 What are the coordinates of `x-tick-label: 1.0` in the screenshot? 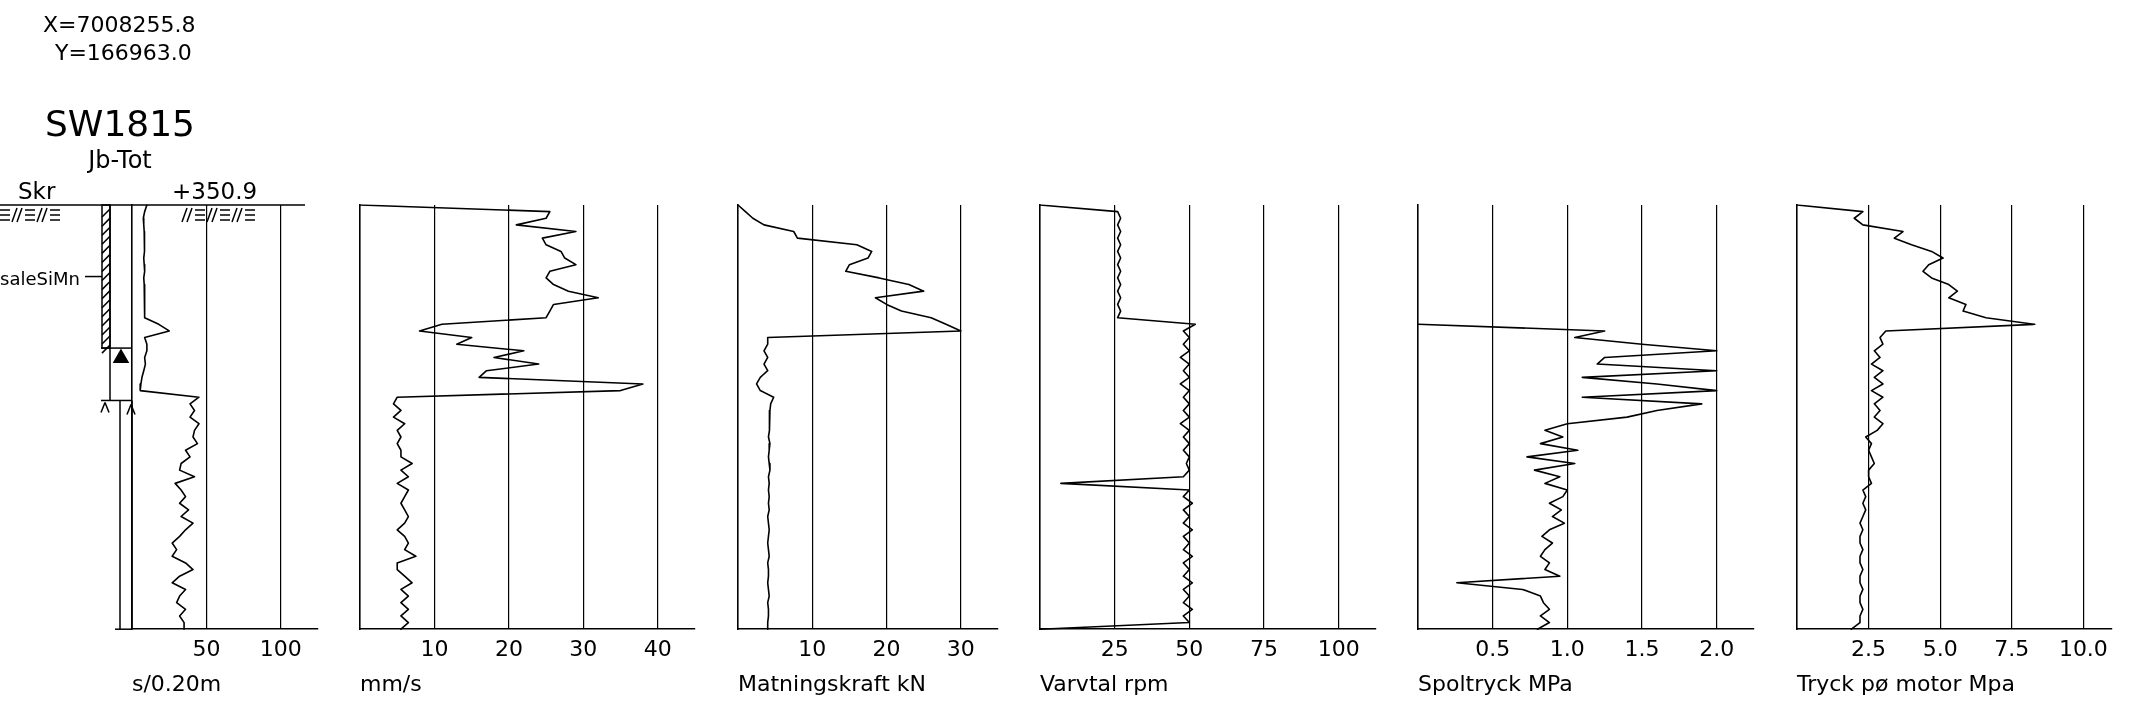 It's located at (1567, 649).